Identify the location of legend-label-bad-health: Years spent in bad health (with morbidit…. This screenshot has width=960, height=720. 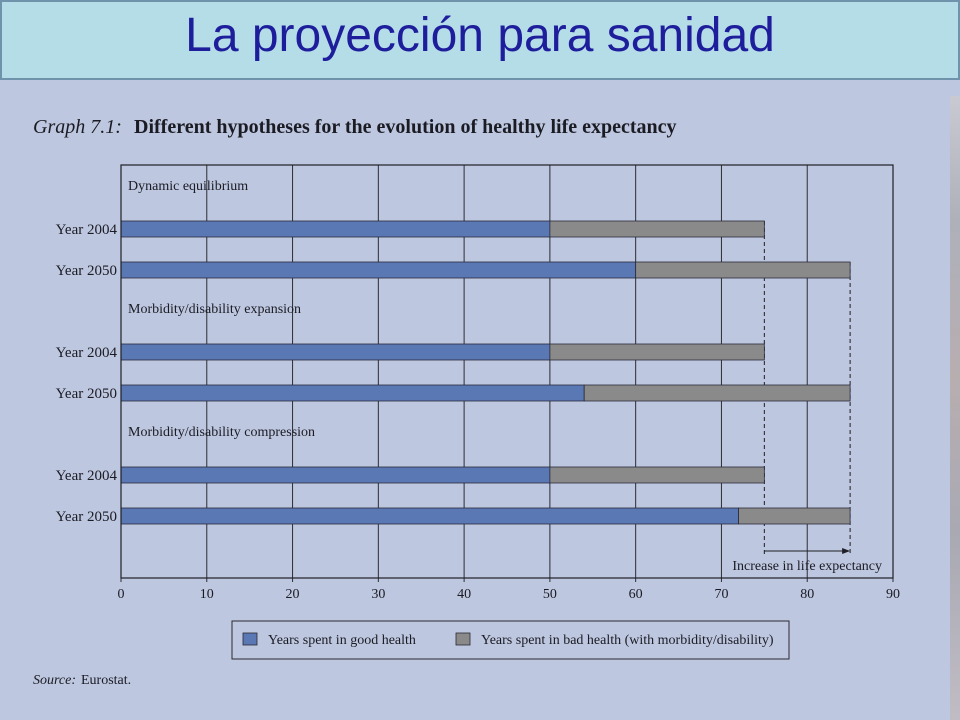
(627, 640).